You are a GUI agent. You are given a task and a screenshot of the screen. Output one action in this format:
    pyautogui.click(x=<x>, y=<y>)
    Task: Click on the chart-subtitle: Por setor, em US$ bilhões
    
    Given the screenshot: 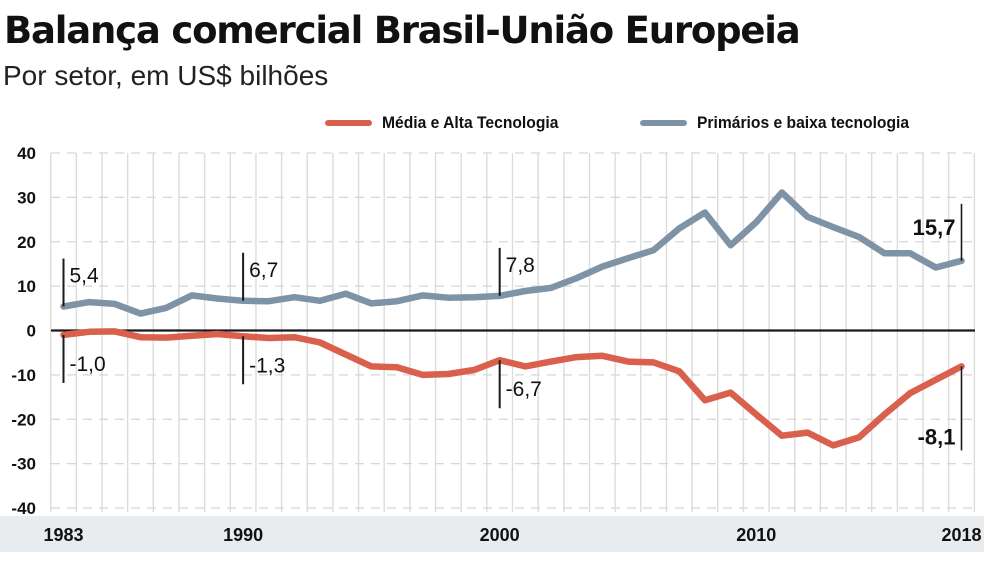 What is the action you would take?
    pyautogui.click(x=166, y=75)
    